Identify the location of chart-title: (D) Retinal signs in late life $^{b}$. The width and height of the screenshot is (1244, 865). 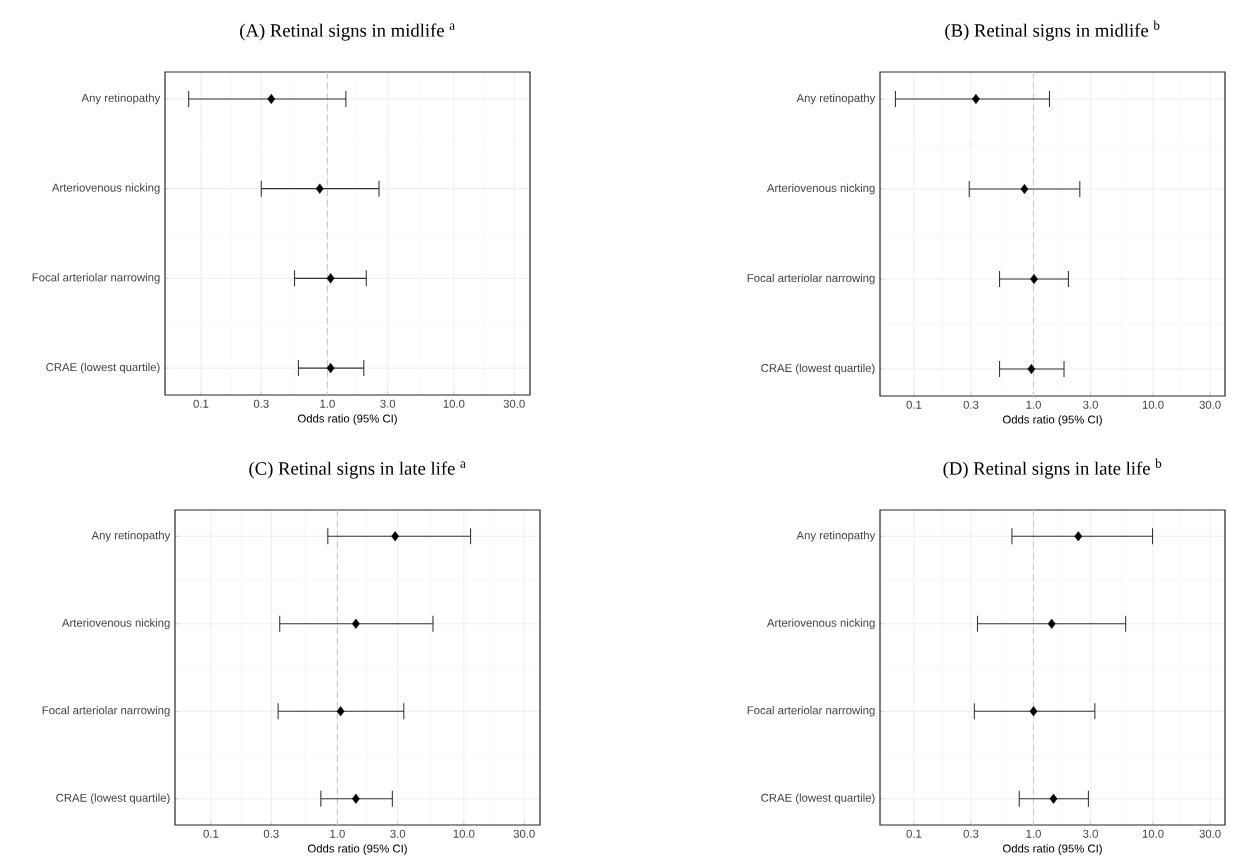
(1052, 468).